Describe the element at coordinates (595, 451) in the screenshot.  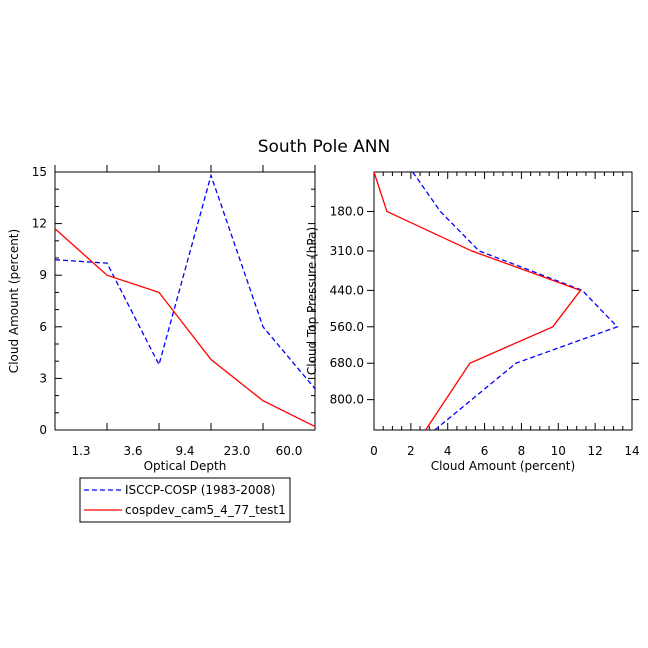
I see `right-x-tick-label: 12` at that location.